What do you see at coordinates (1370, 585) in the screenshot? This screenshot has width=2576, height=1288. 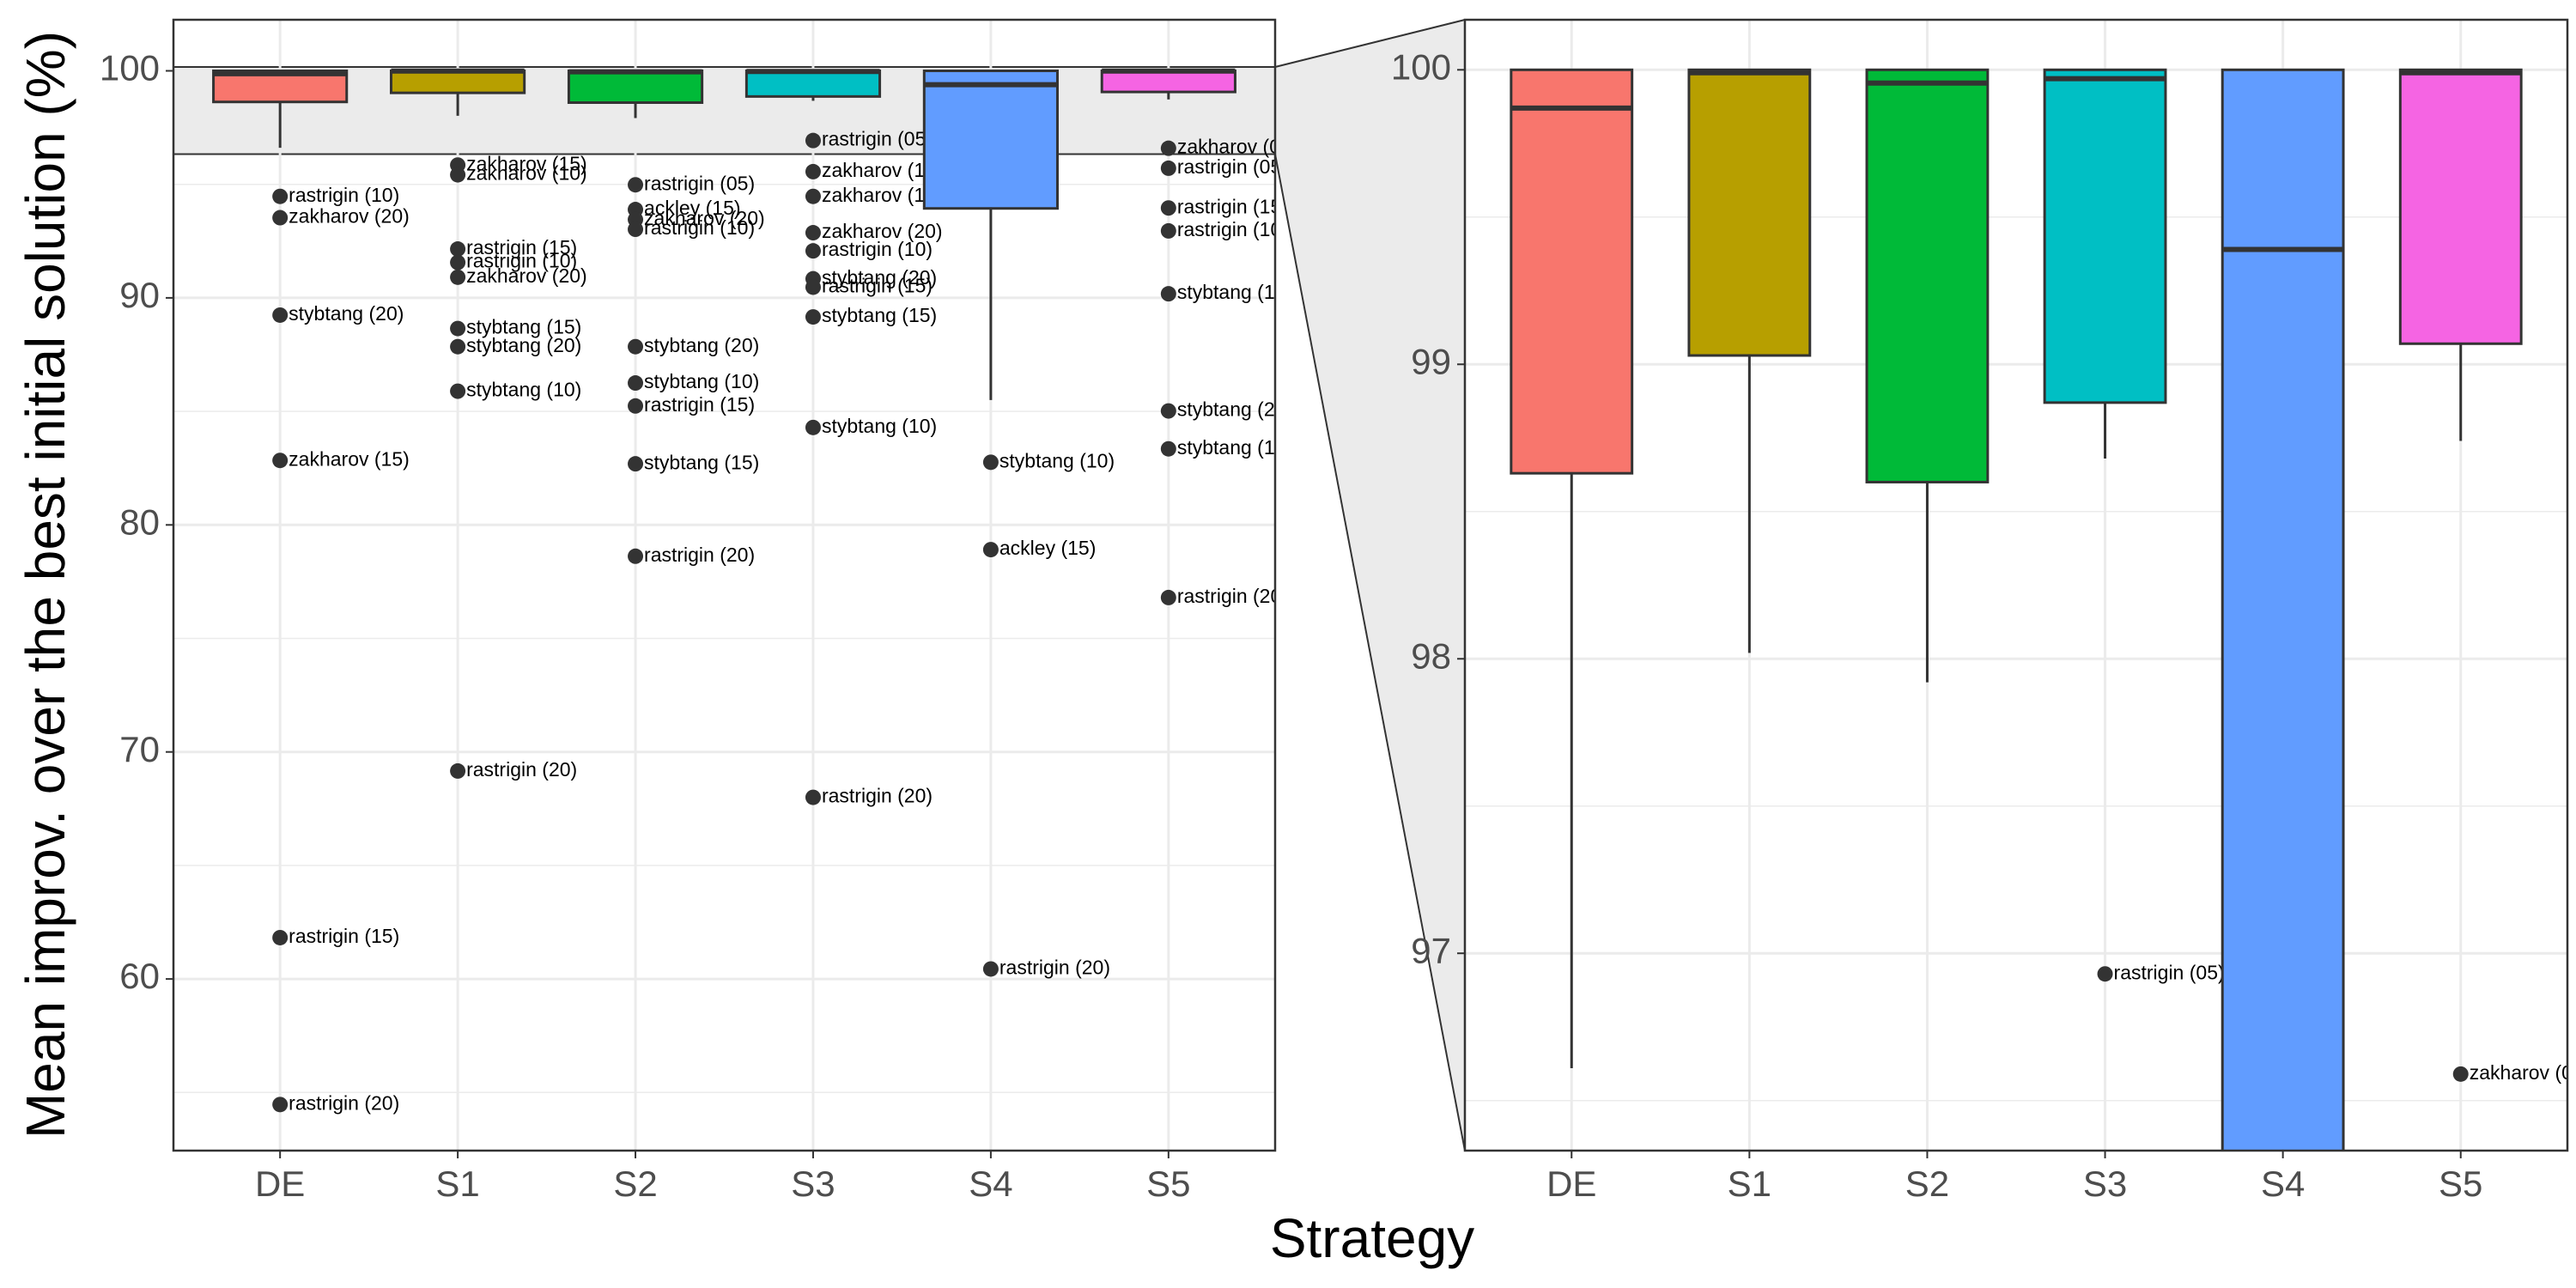 I see `zoom-connector` at bounding box center [1370, 585].